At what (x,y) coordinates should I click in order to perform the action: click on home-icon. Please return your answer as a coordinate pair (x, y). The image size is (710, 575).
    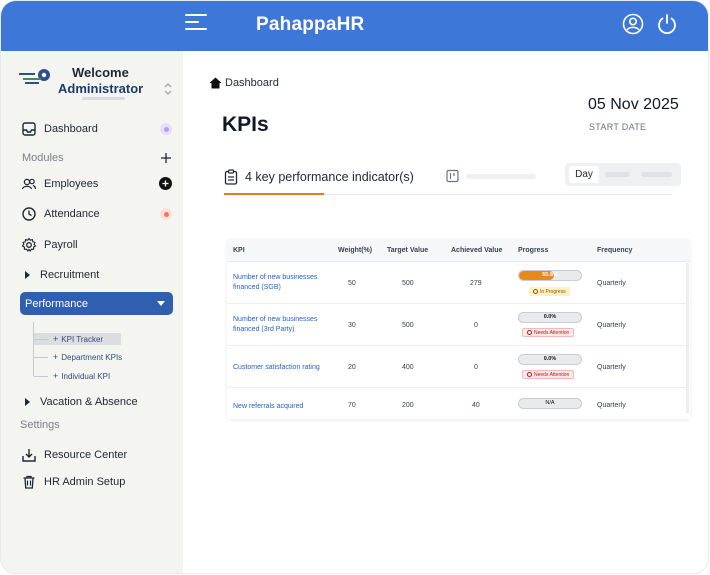
    Looking at the image, I should click on (215, 83).